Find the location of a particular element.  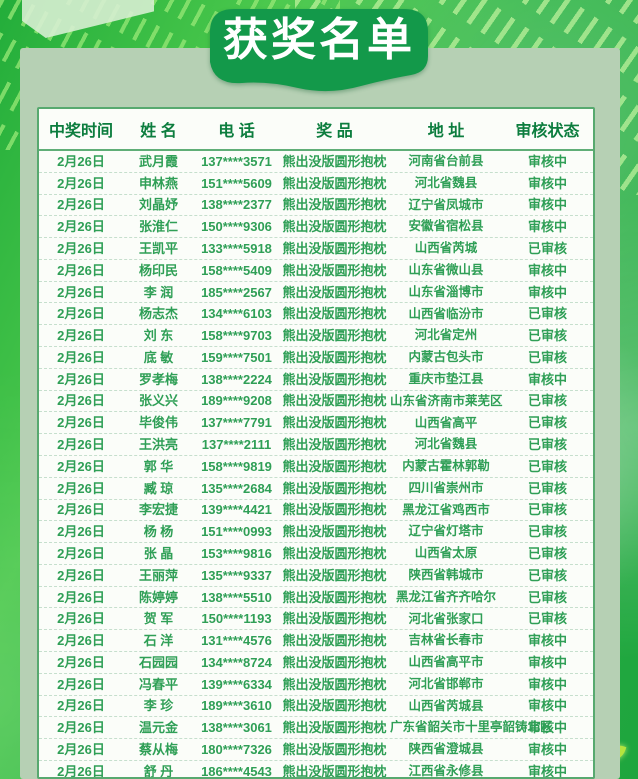

table-row: 2月26日 申林燕 151****5609 熊出没版圆形抱枕 河北省魏县 审核中 is located at coordinates (316, 184).